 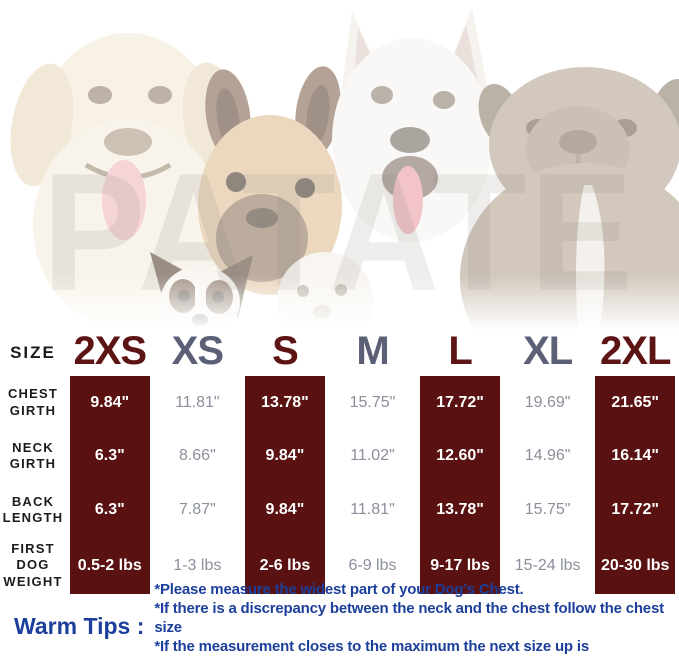 What do you see at coordinates (547, 402) in the screenshot?
I see `value-cell: 19.69"` at bounding box center [547, 402].